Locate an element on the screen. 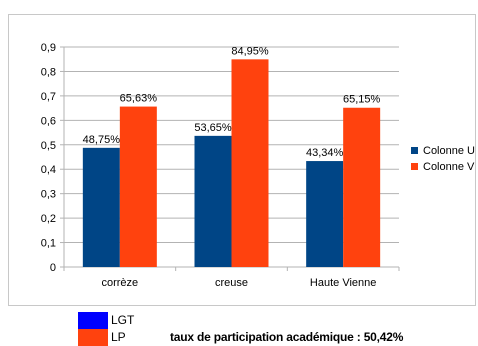 This screenshot has height=346, width=478. legend-label: Colonne V is located at coordinates (449, 167).